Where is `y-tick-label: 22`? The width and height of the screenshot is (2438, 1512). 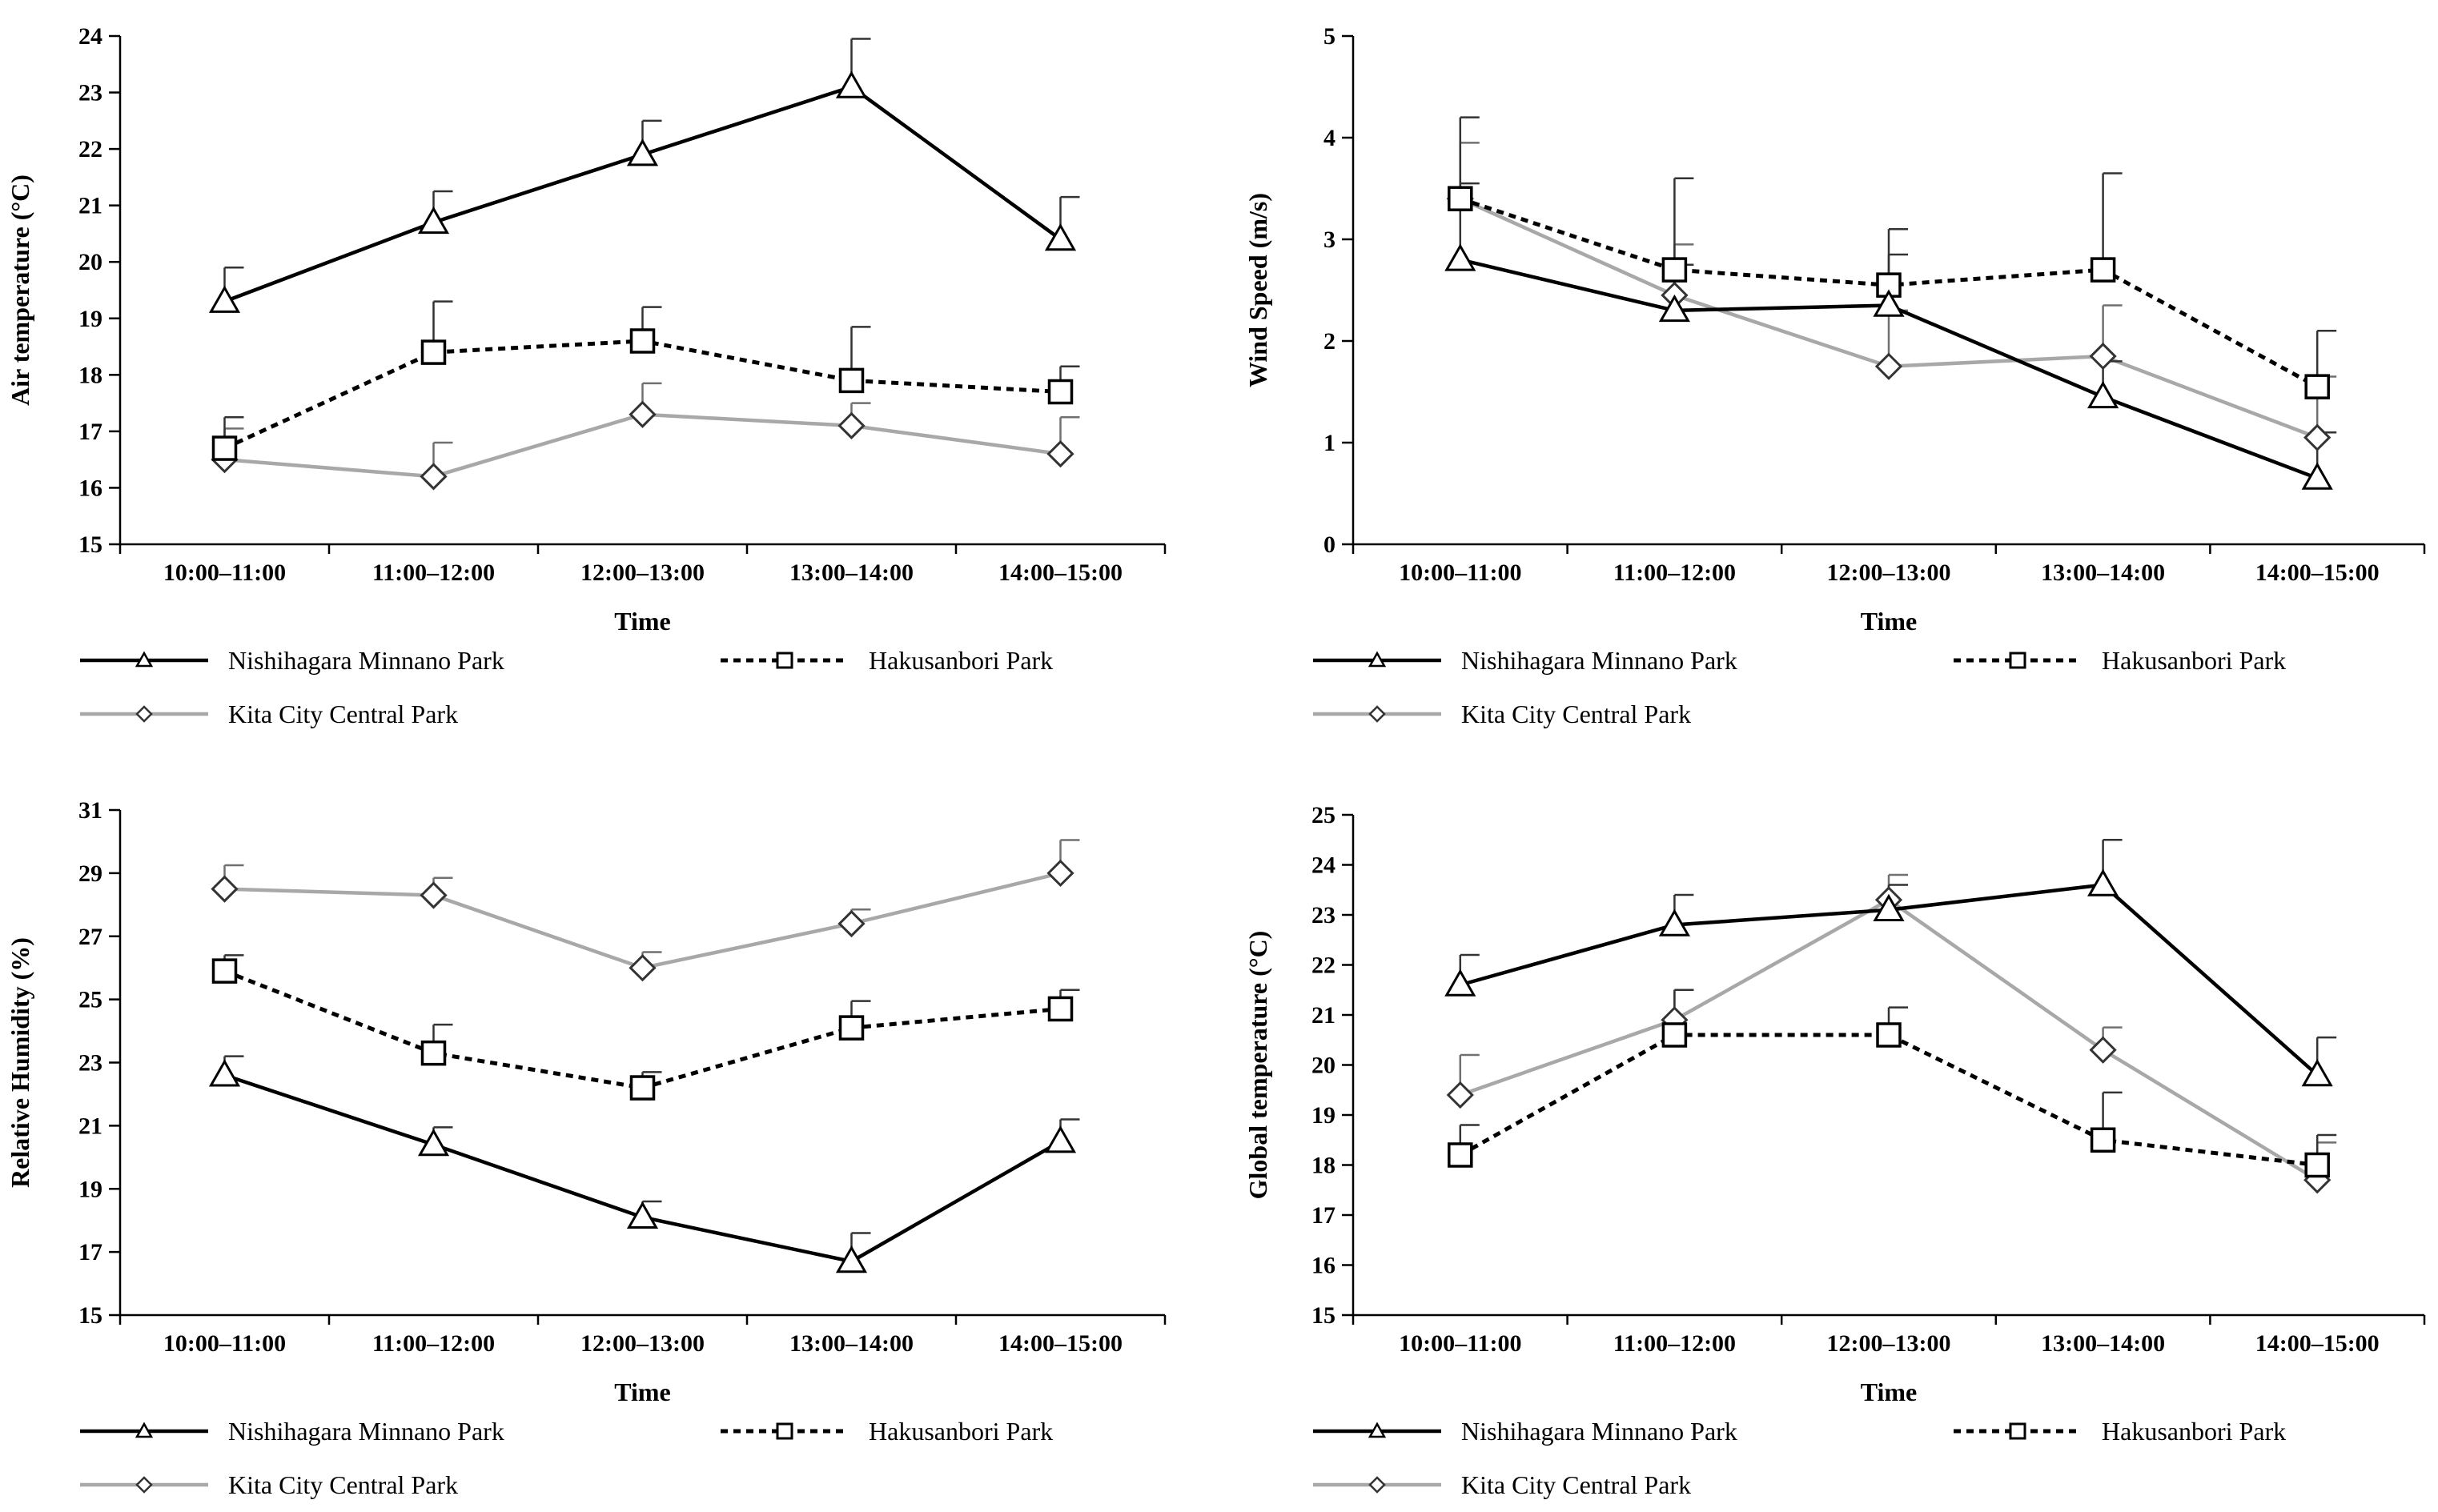 y-tick-label: 22 is located at coordinates (90, 149).